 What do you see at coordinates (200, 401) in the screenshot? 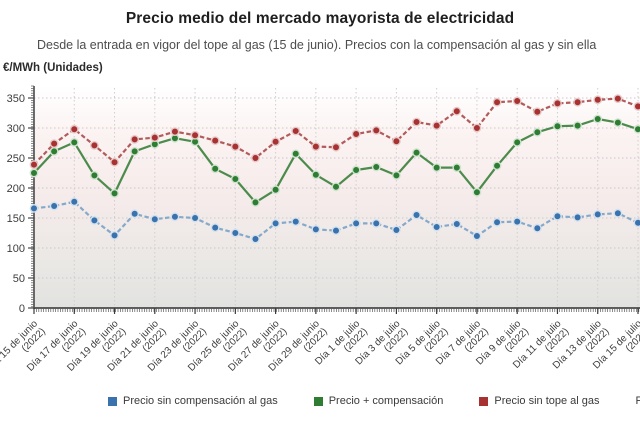
I see `legend-label: Precio sin compensación al gas` at bounding box center [200, 401].